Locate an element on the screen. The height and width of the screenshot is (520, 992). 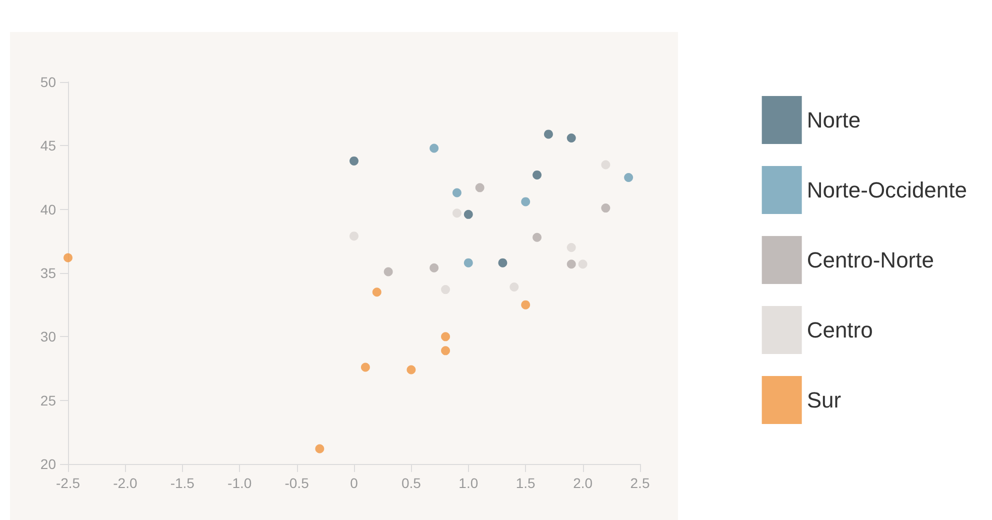
legend-label: Centro-Norte is located at coordinates (870, 260).